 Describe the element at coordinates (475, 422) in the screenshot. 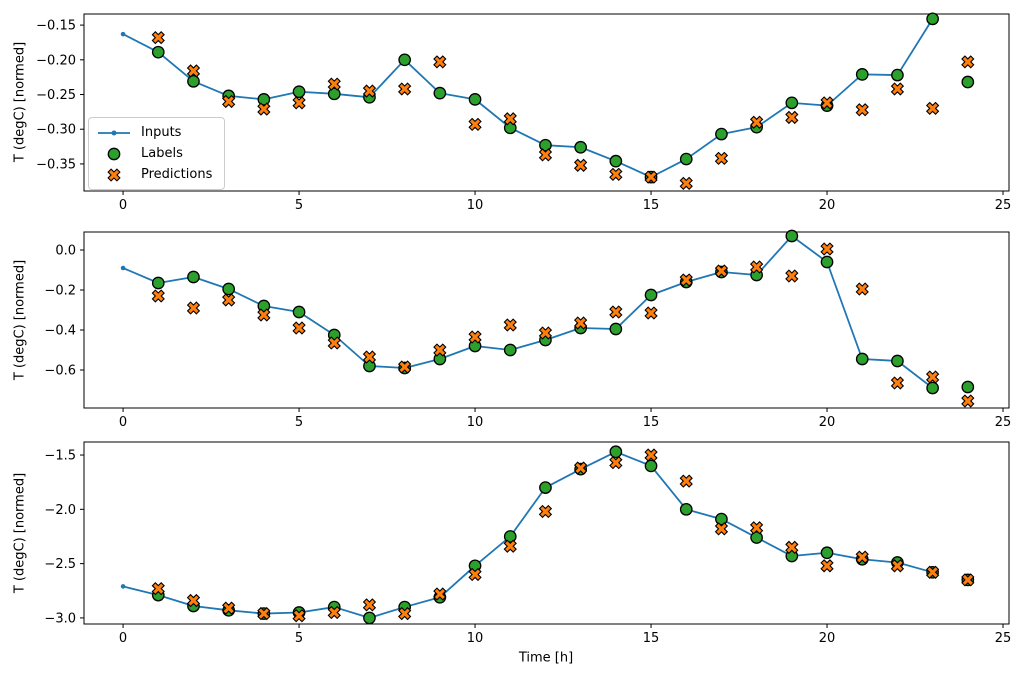

I see `x-tick-label: 10` at that location.